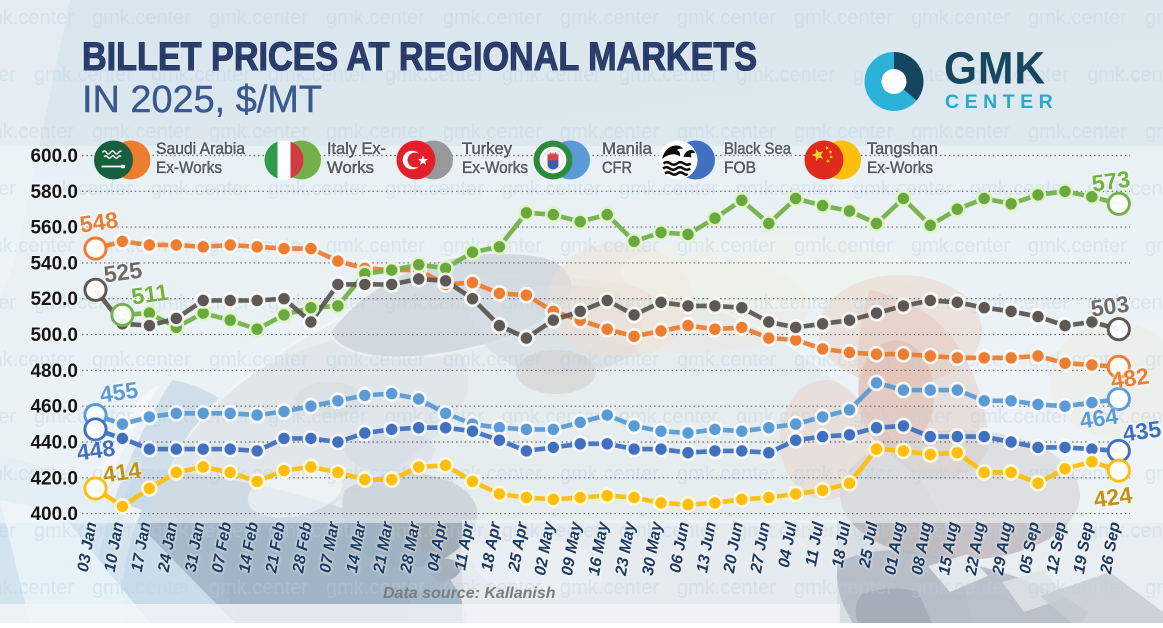 The height and width of the screenshot is (628, 1163). I want to click on svg-text: GMK, so click(995, 68).